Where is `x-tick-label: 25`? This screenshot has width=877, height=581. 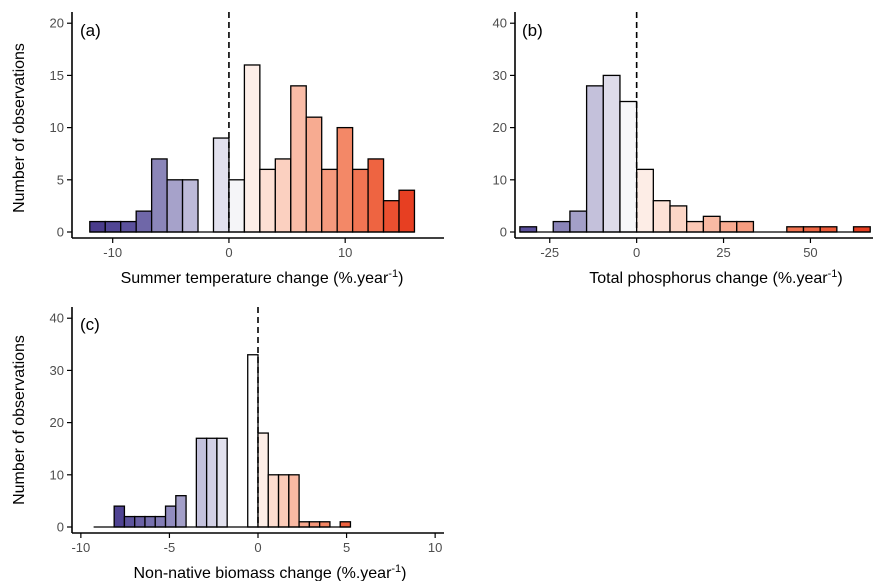
x-tick-label: 25 is located at coordinates (723, 252).